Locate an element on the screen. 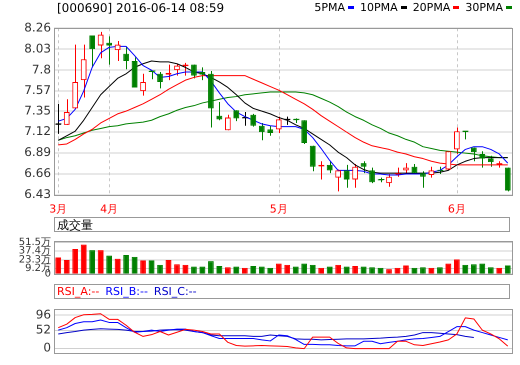 The width and height of the screenshot is (520, 365). legend-label: 5PMA is located at coordinates (330, 7).